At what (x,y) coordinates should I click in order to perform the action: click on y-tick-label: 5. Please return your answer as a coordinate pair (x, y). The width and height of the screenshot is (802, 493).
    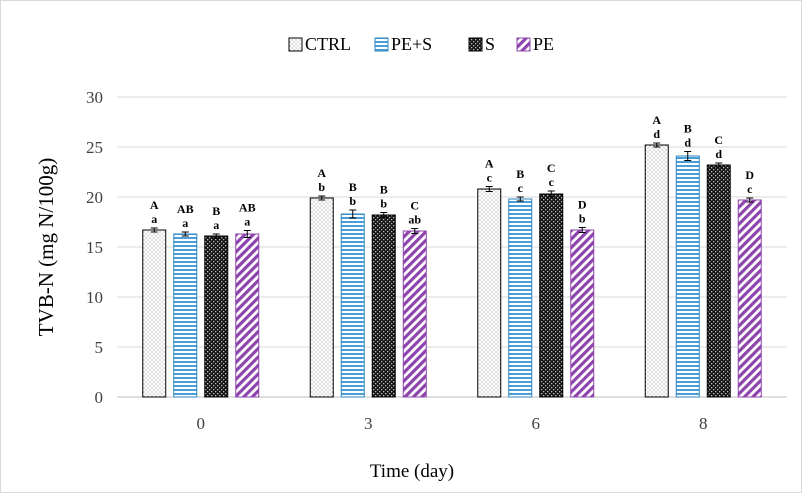
    Looking at the image, I should click on (99, 347).